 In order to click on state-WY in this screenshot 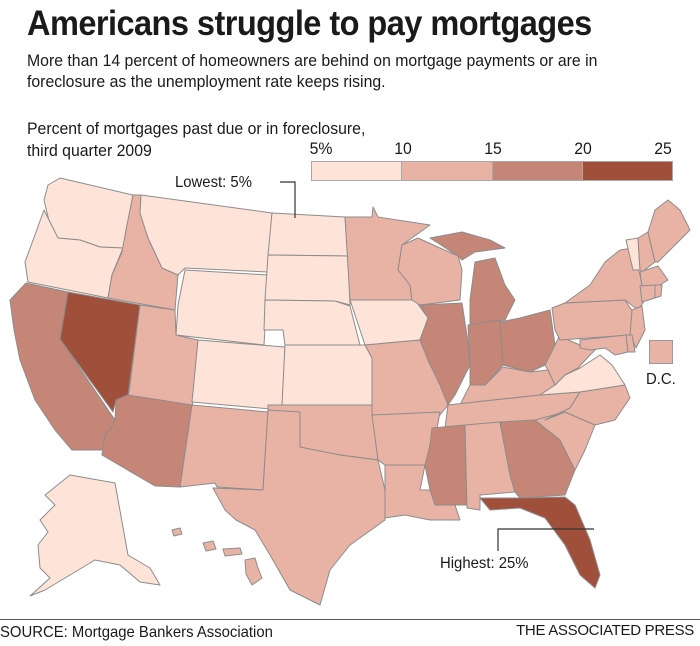, I will do `click(222, 307)`.